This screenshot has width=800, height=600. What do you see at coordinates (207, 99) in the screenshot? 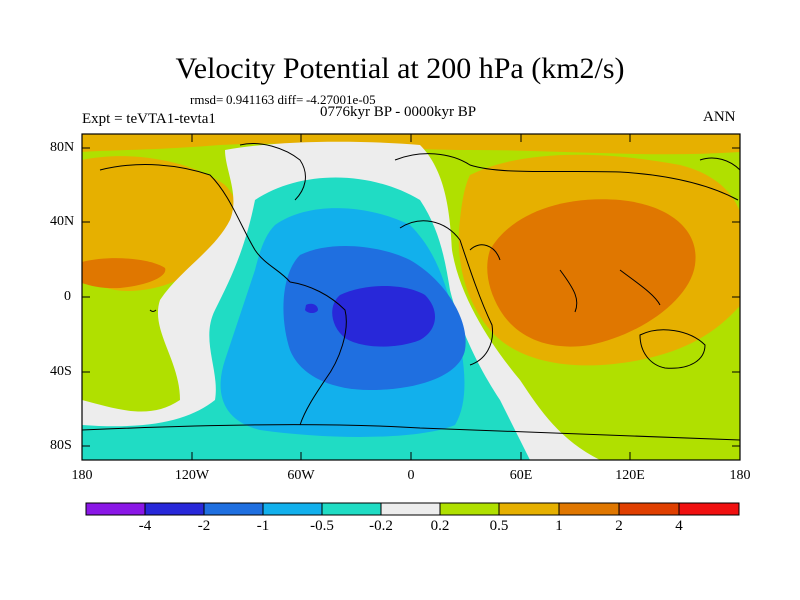
I see `rmsd-label: rmsd=` at bounding box center [207, 99].